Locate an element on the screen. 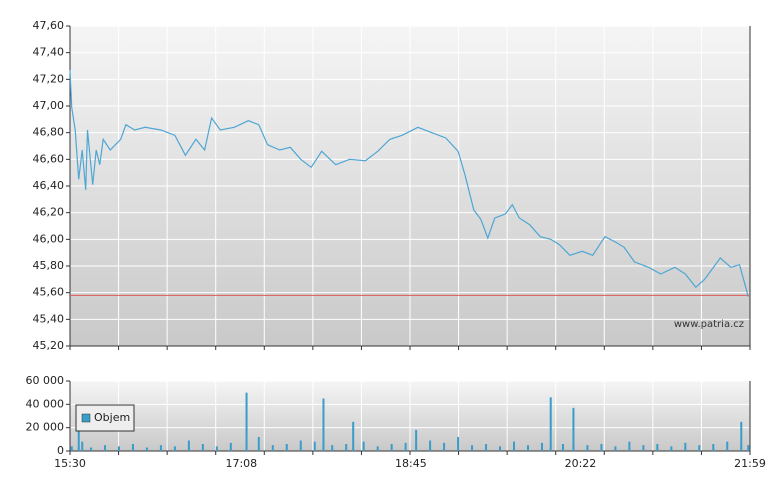 Image resolution: width=780 pixels, height=490 pixels. y-tick-label: 46,60 is located at coordinates (49, 158).